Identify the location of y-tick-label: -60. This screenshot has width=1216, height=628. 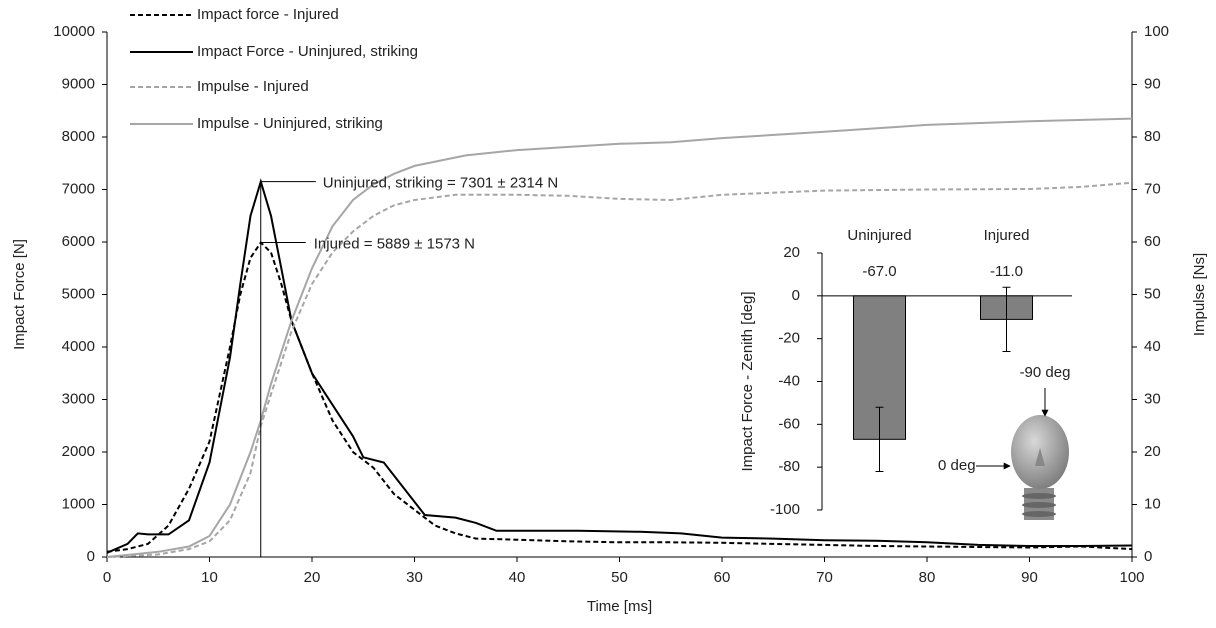
(789, 423).